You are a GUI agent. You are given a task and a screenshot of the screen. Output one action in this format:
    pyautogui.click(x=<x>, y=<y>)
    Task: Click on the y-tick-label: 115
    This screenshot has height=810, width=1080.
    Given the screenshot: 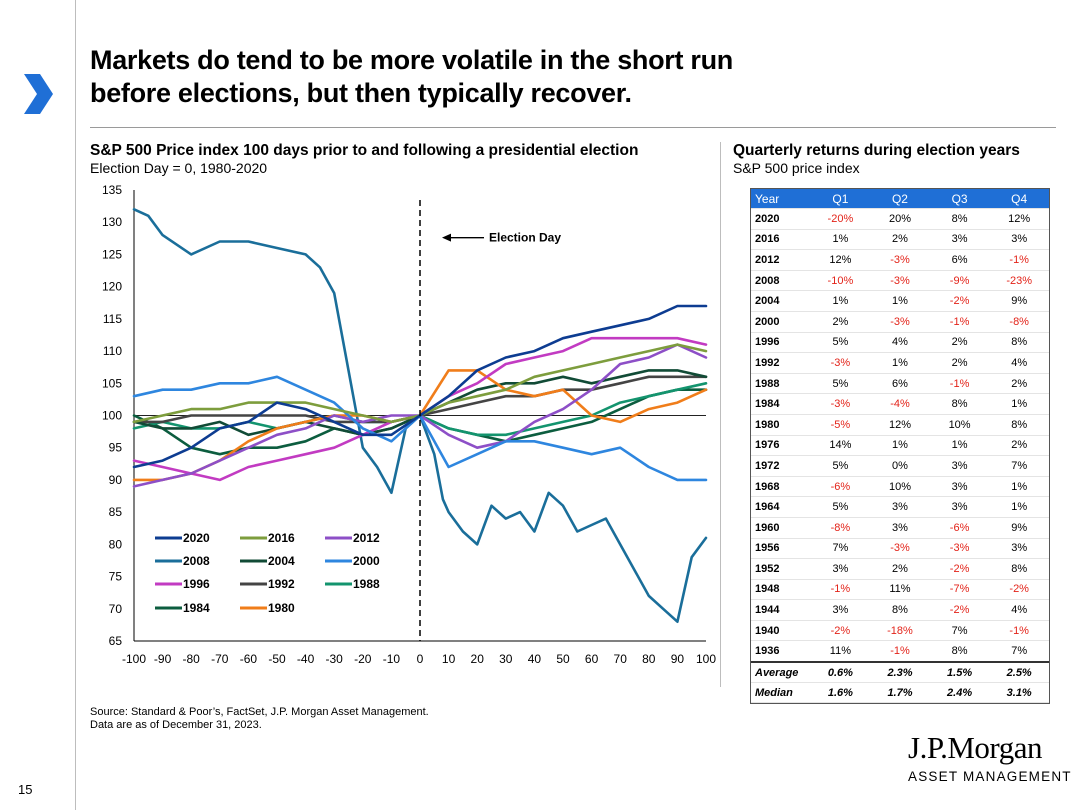 What is the action you would take?
    pyautogui.click(x=112, y=319)
    